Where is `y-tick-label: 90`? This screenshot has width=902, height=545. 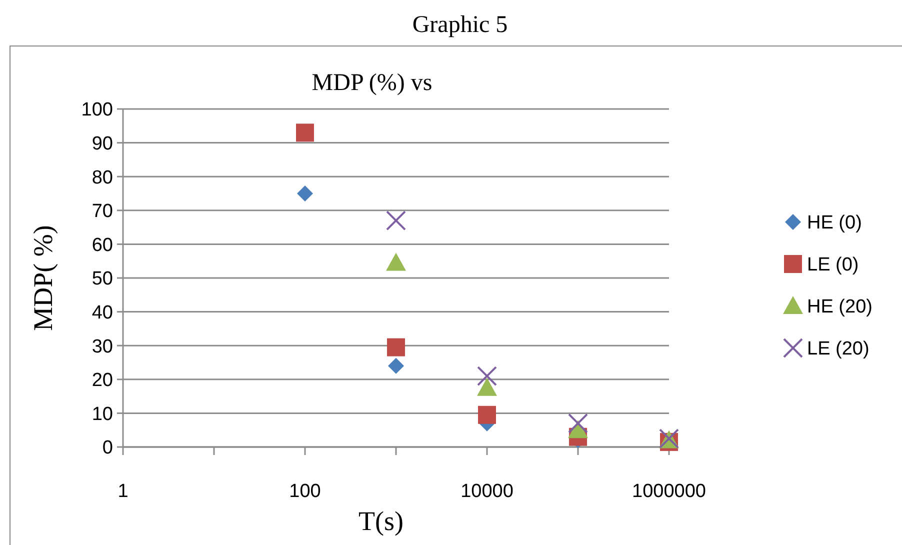
y-tick-label: 90 is located at coordinates (102, 143).